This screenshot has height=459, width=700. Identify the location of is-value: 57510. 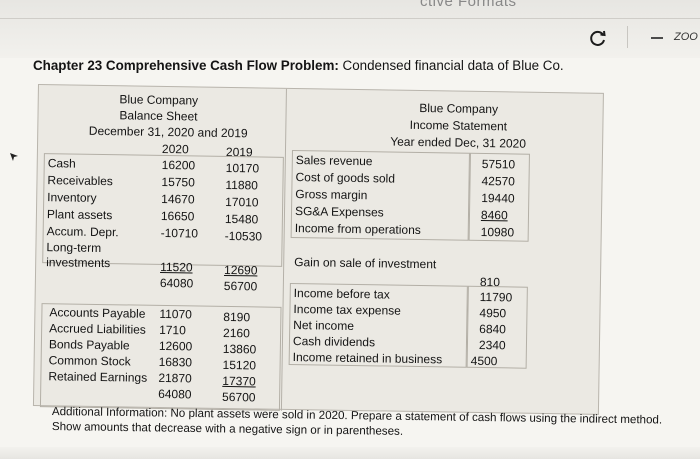
(498, 164).